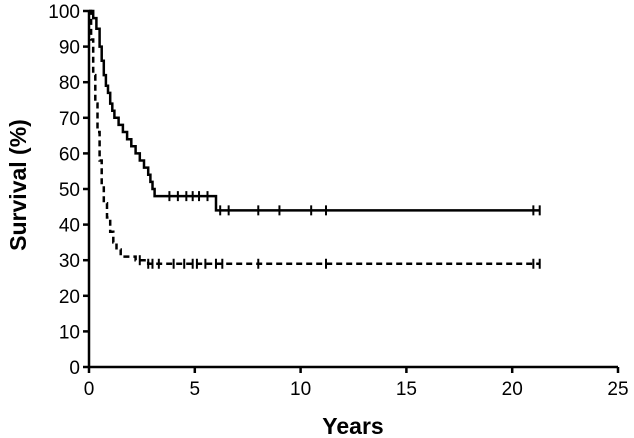 This screenshot has width=634, height=438. Describe the element at coordinates (69, 48) in the screenshot. I see `y-tick-label: 90` at that location.